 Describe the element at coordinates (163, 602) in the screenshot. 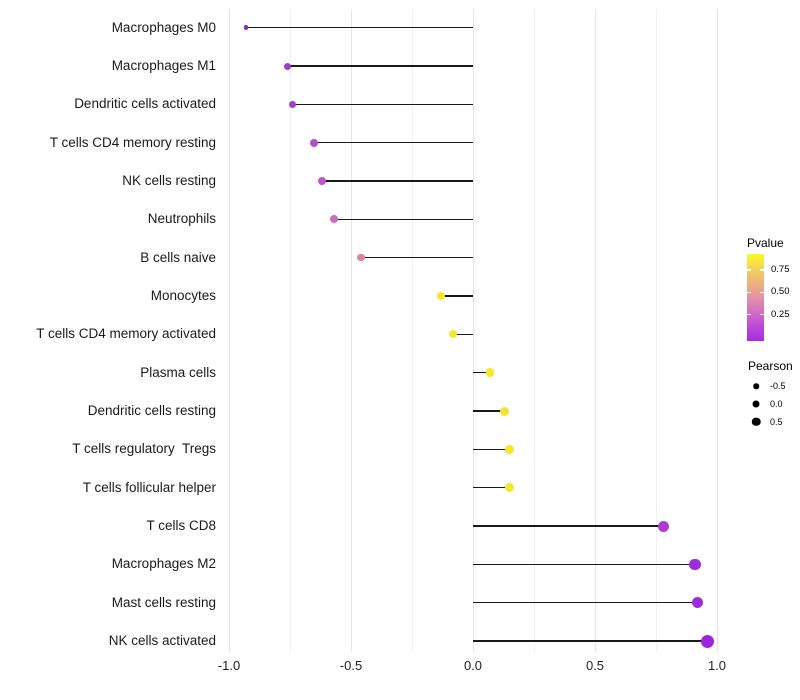

I see `y-label: Mast cells resting` at that location.